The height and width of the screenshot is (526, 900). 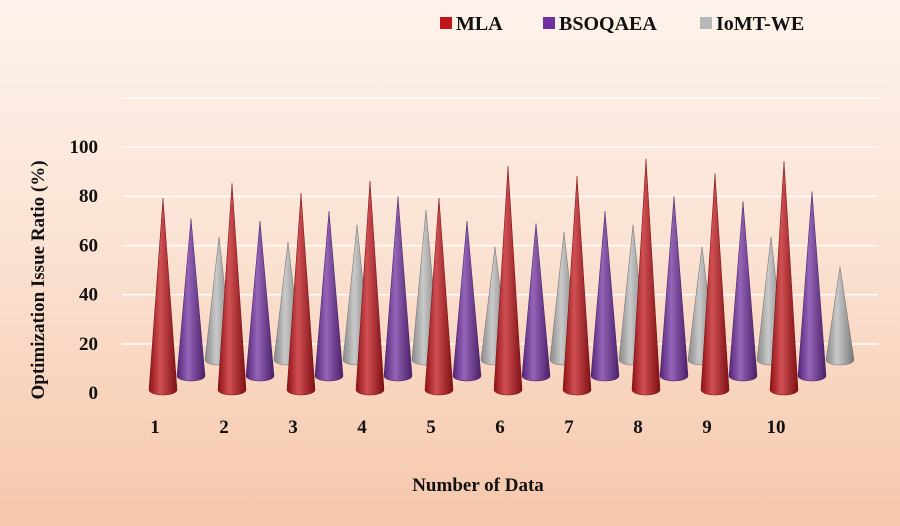 I want to click on x-tick-label: 7, so click(x=569, y=427).